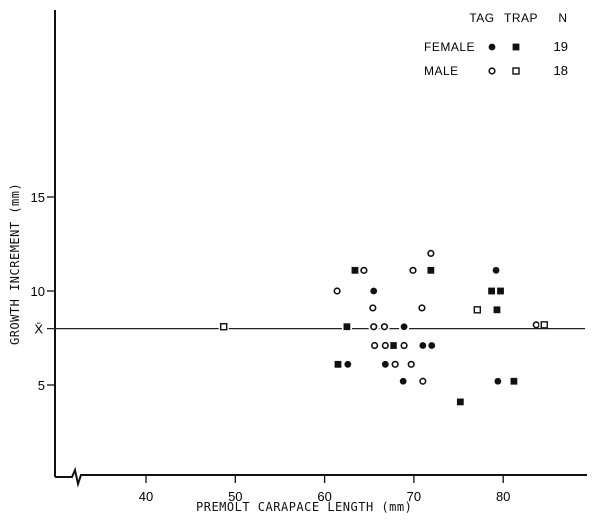 The height and width of the screenshot is (525, 600). What do you see at coordinates (414, 496) in the screenshot?
I see `x-tick-label: 70` at bounding box center [414, 496].